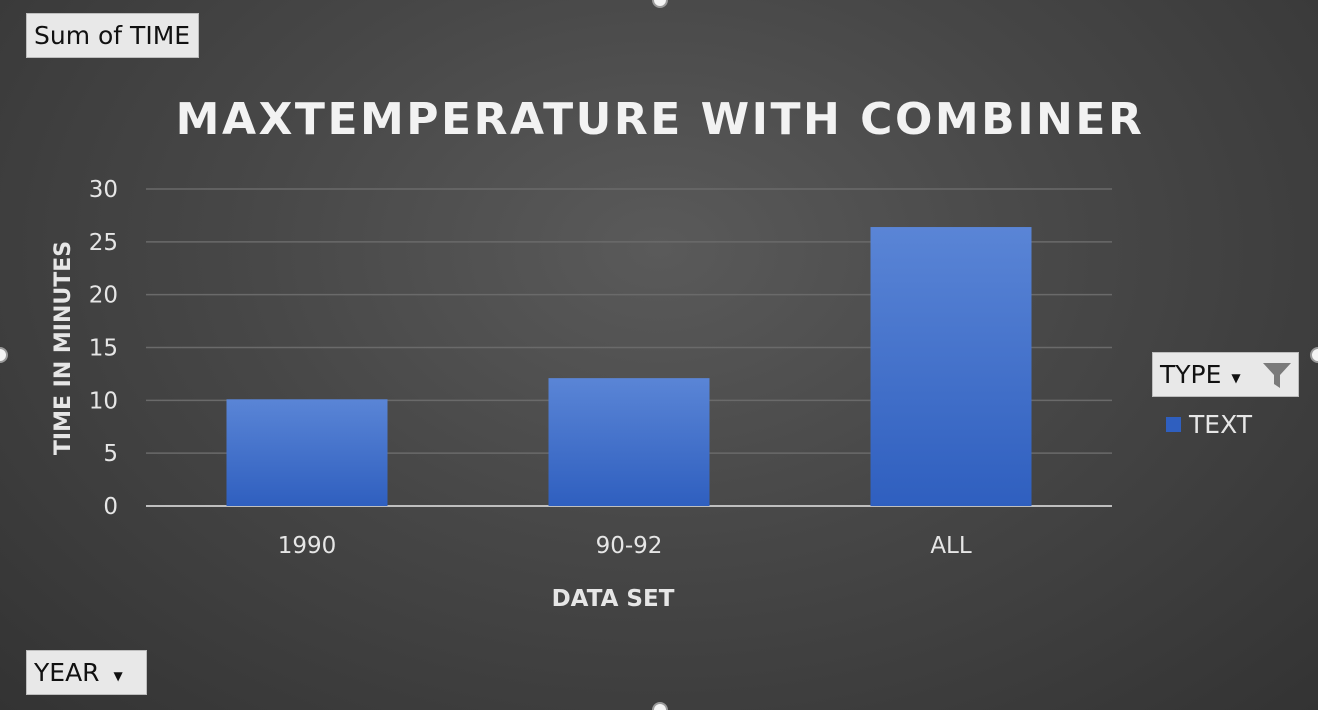  Describe the element at coordinates (660, 119) in the screenshot. I see `chart-title: MAXTEMPERATURE WITH COMBINER` at that location.